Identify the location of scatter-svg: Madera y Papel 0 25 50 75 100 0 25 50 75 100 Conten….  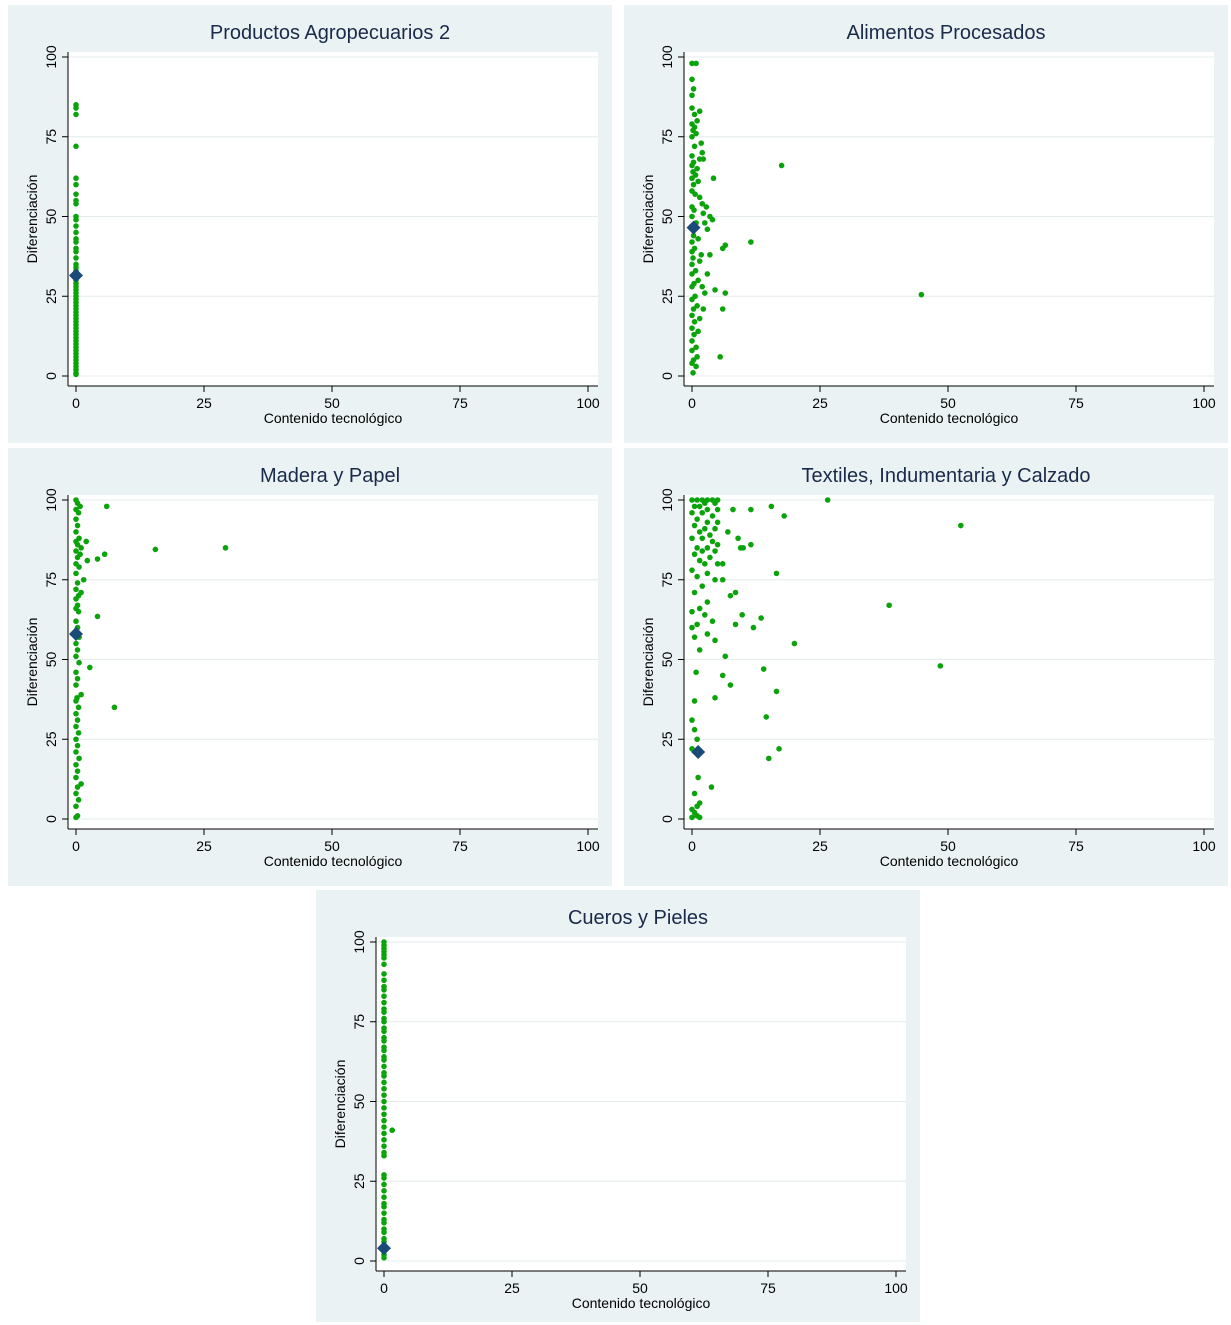
(312, 667).